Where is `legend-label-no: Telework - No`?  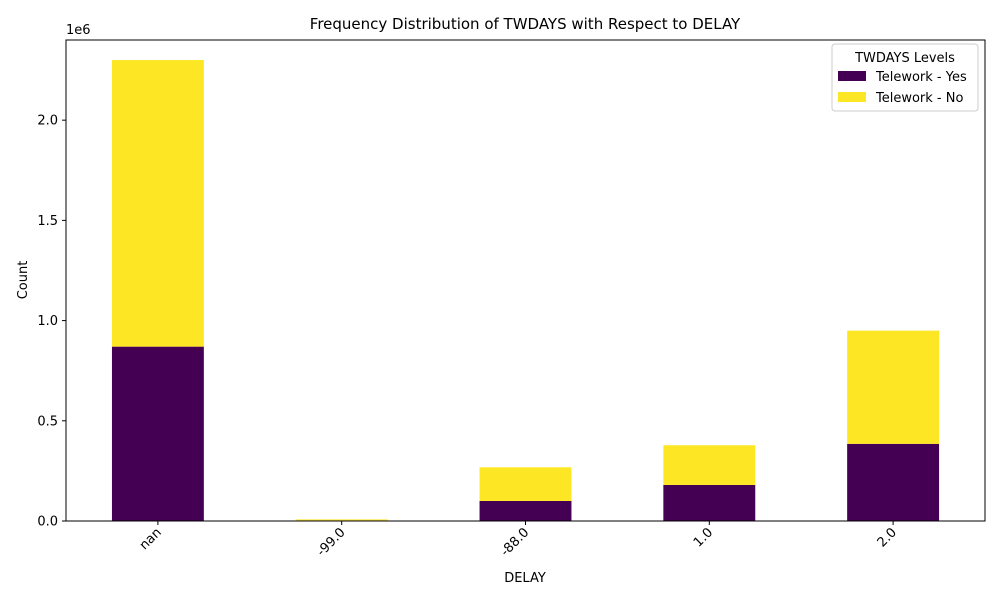
legend-label-no: Telework - No is located at coordinates (919, 98).